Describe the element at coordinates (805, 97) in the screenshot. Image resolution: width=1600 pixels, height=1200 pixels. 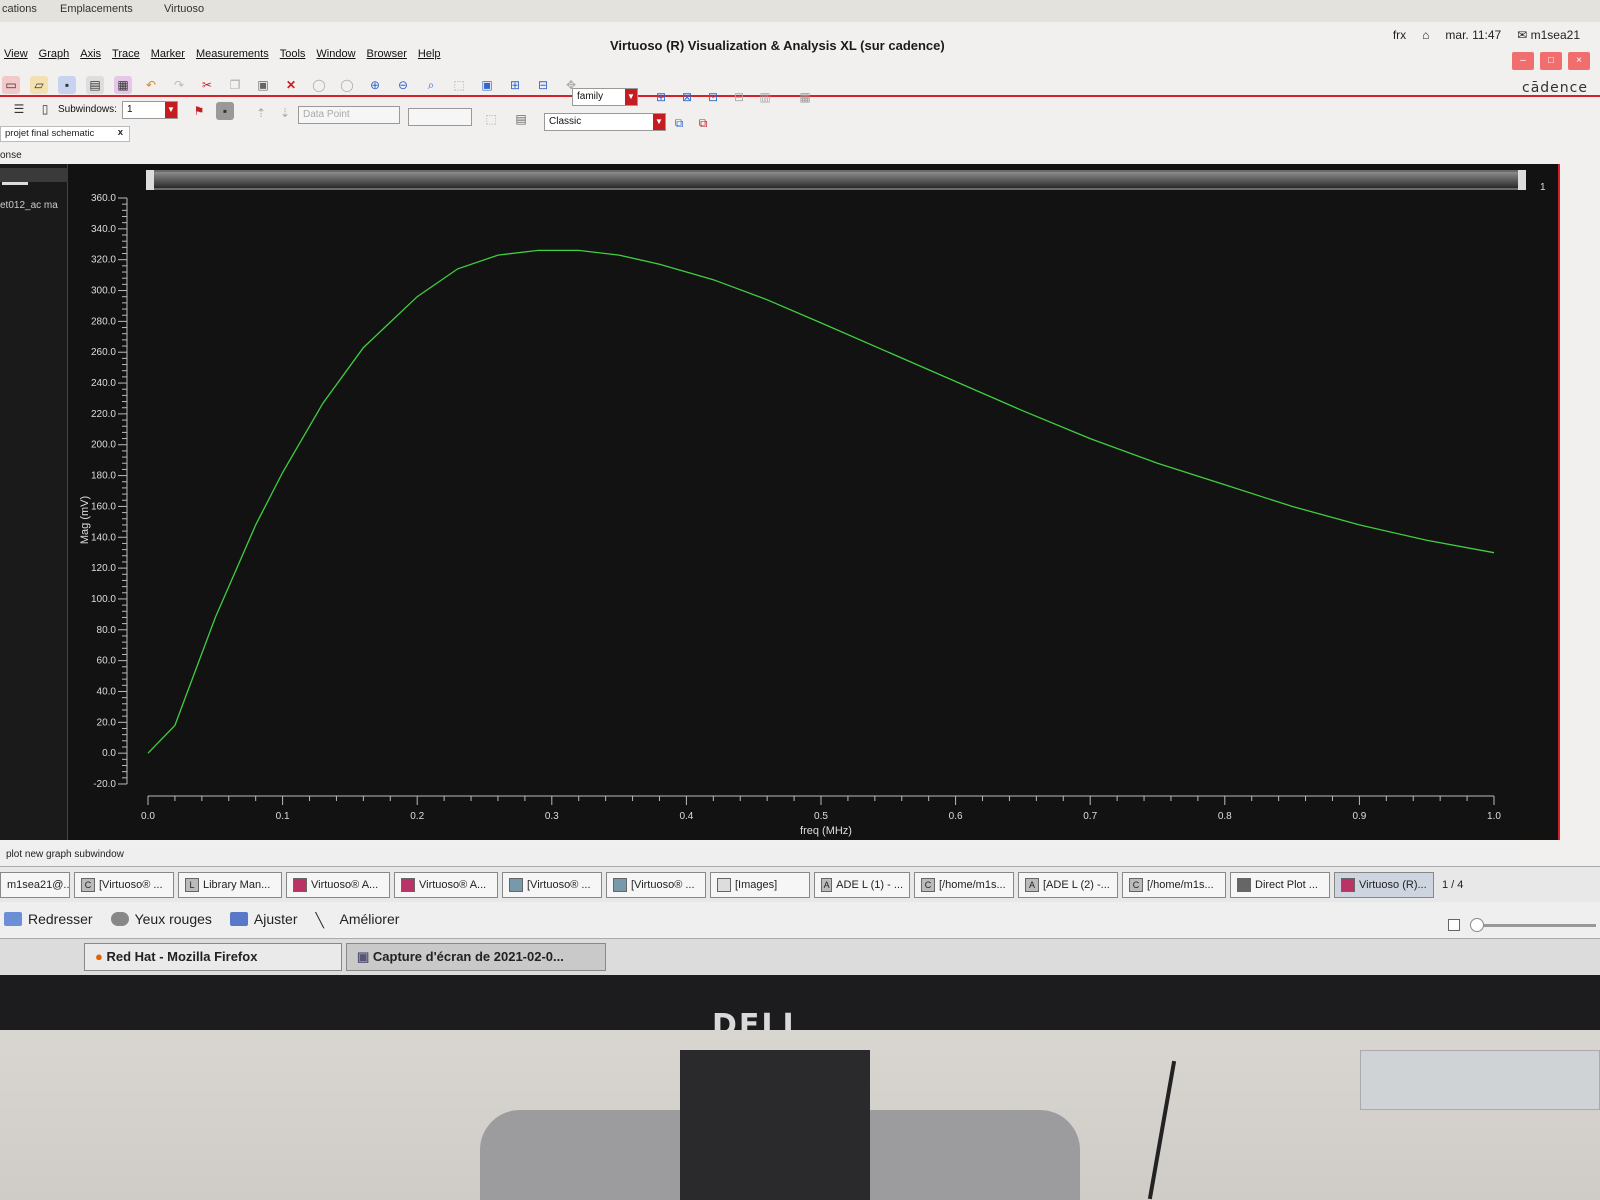
I see `grid-icon: ▦` at that location.